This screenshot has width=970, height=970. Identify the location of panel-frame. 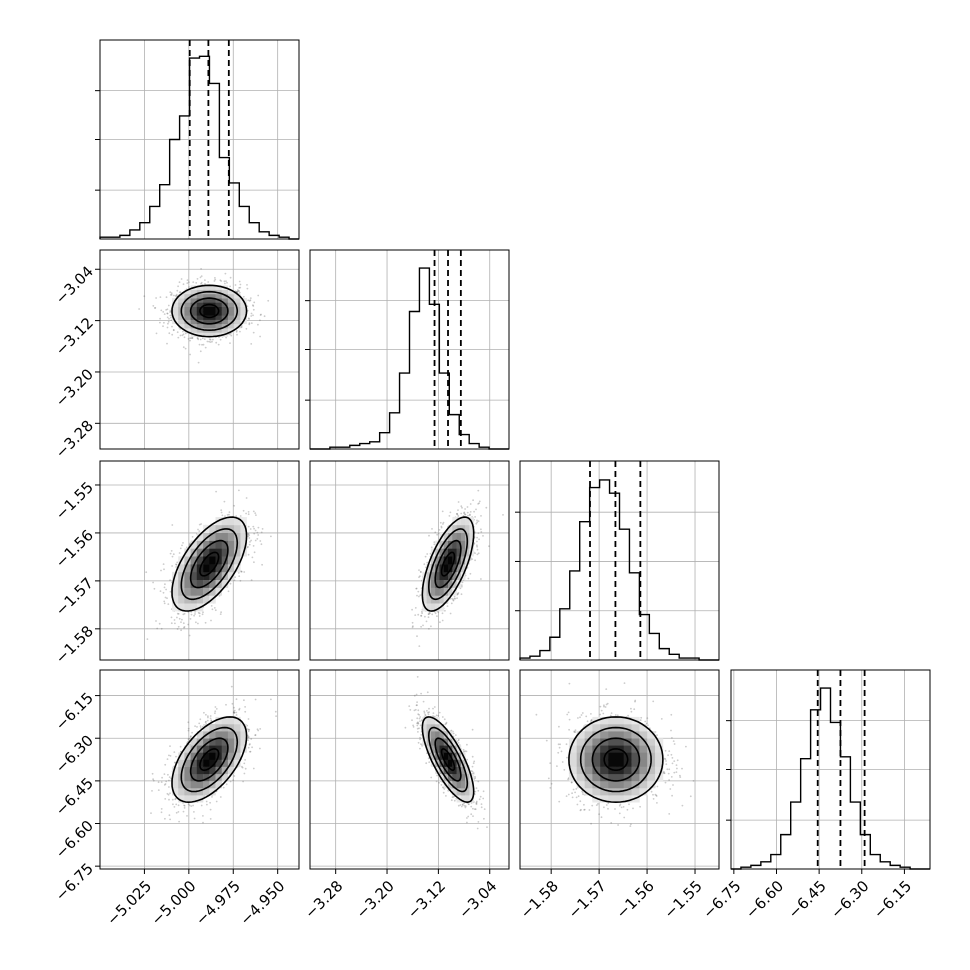
(409, 349).